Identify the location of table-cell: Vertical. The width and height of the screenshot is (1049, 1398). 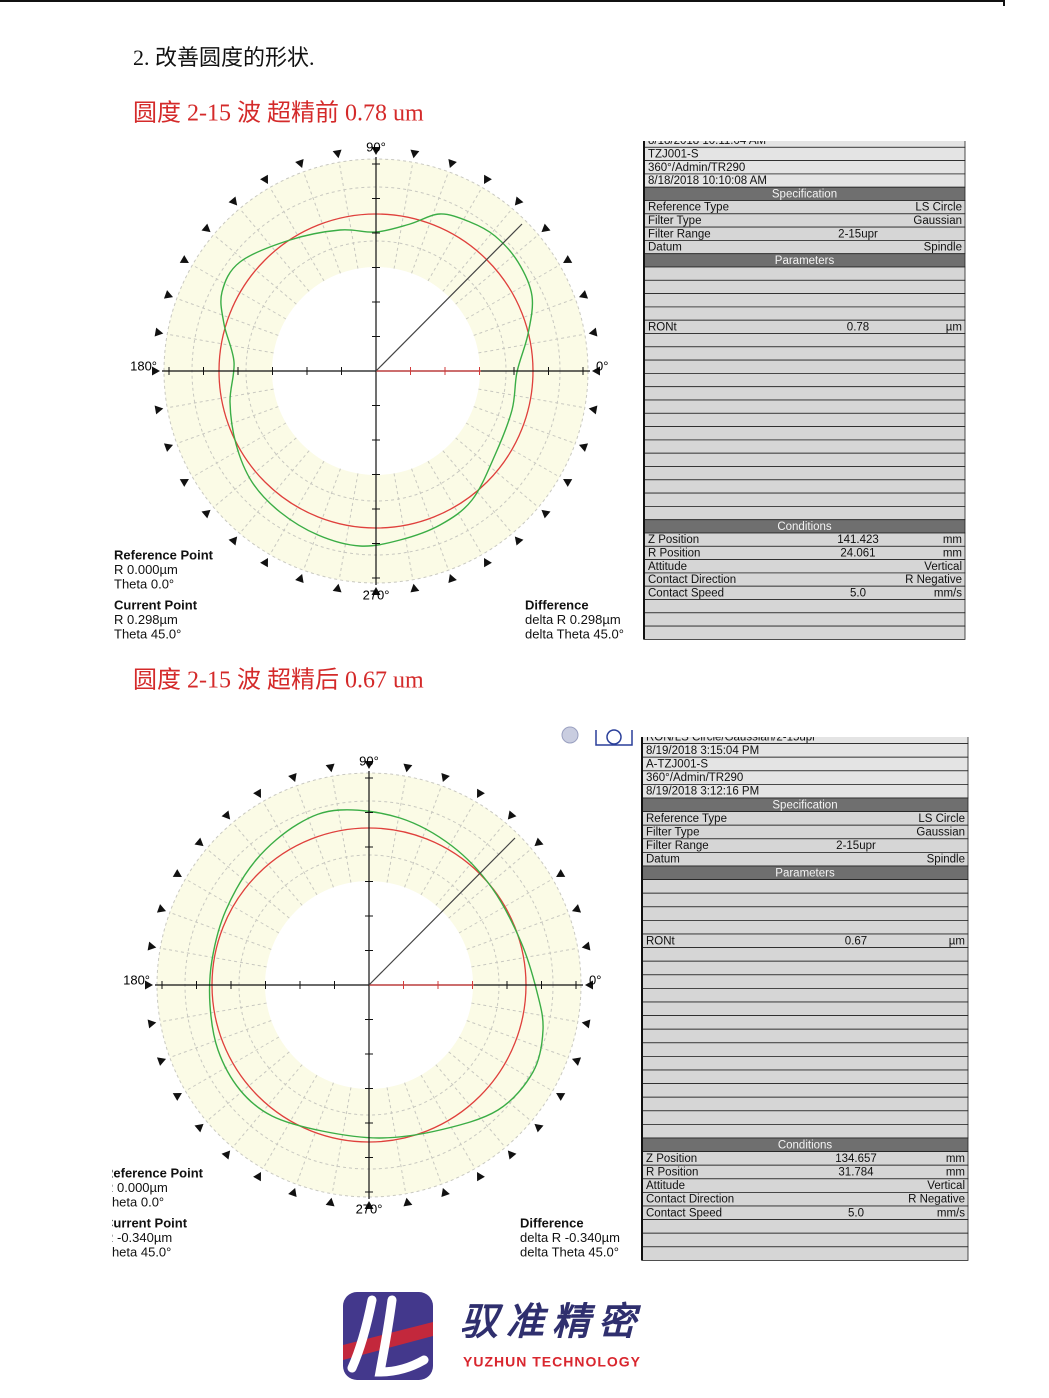
(943, 567).